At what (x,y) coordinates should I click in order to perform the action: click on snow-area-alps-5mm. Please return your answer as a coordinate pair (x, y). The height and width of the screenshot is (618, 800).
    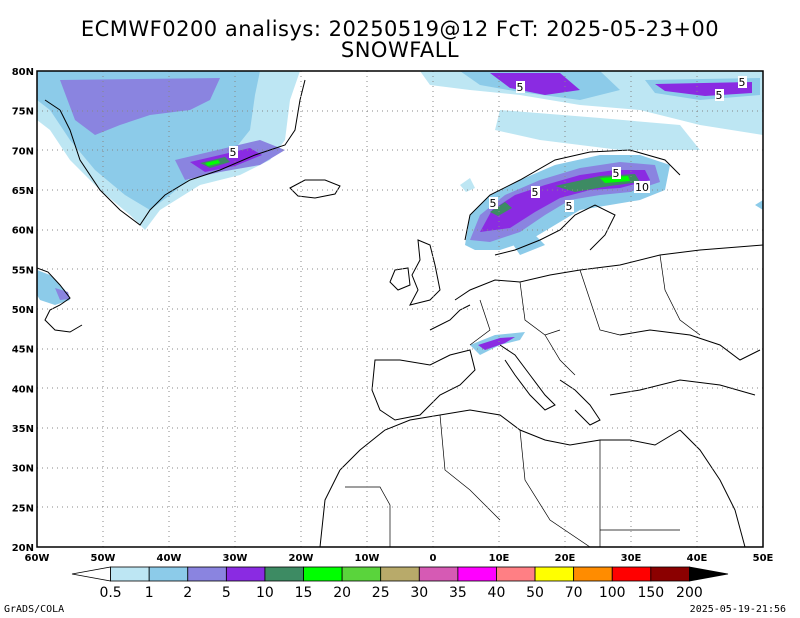
    Looking at the image, I should click on (496, 343).